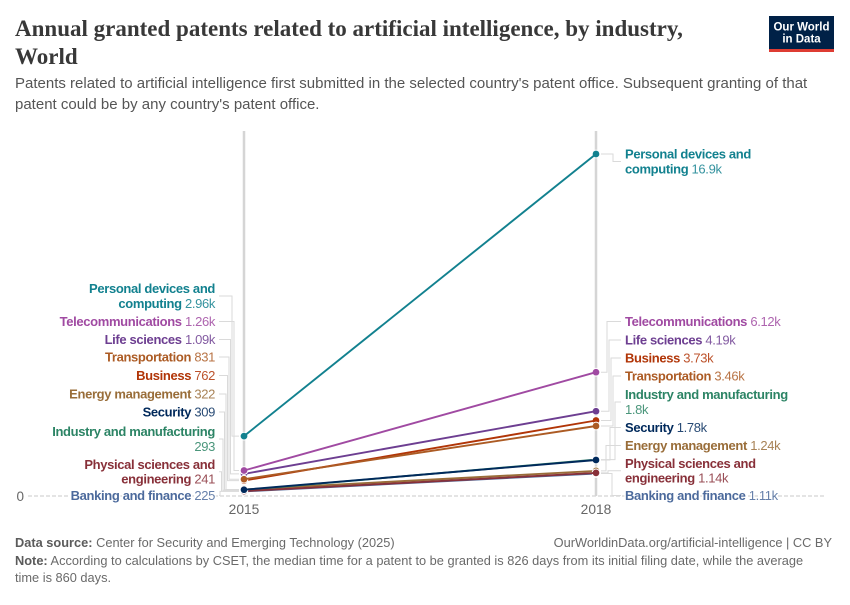  What do you see at coordinates (63, 577) in the screenshot?
I see `svg-text: time is 860 days.` at bounding box center [63, 577].